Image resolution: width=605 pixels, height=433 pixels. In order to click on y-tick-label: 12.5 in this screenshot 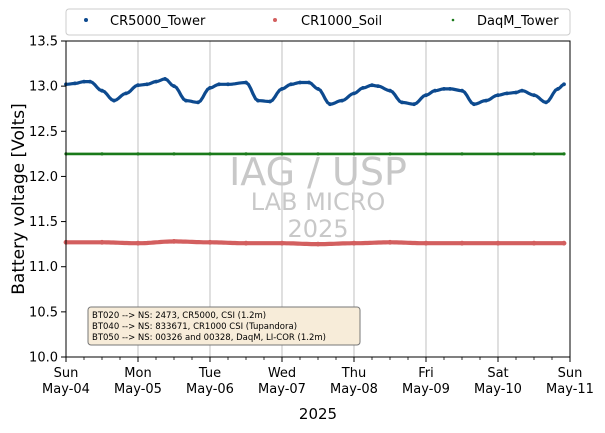, I will do `click(43, 132)`.